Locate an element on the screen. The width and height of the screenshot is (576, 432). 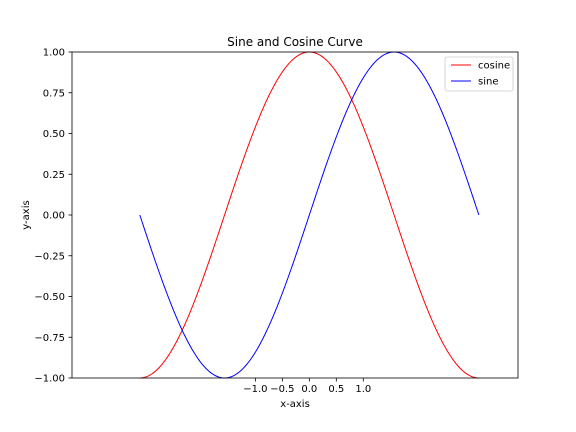
y-axis-label: y-axis is located at coordinates (26, 214).